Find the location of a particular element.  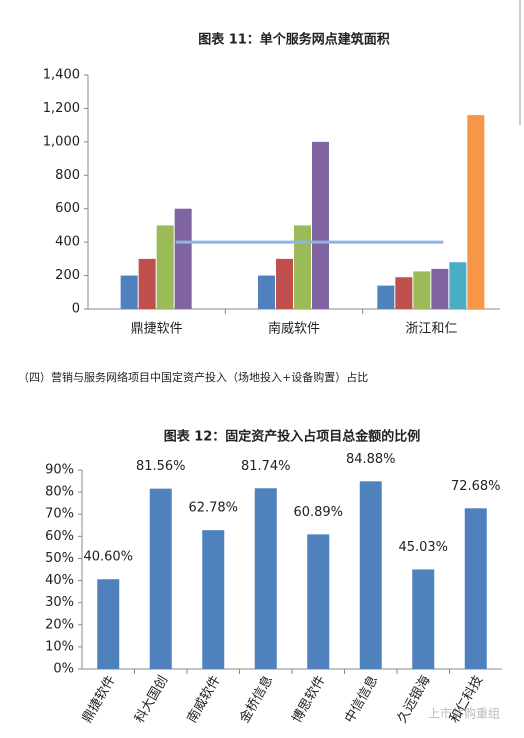

y-tick-label: 60% is located at coordinates (59, 536).